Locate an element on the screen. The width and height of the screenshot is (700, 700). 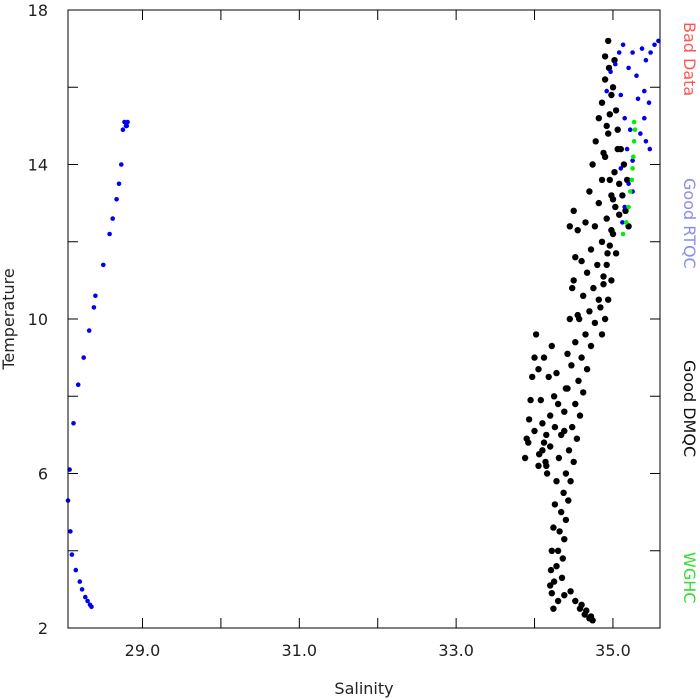
legend-item-wghc: WGHC is located at coordinates (689, 577).